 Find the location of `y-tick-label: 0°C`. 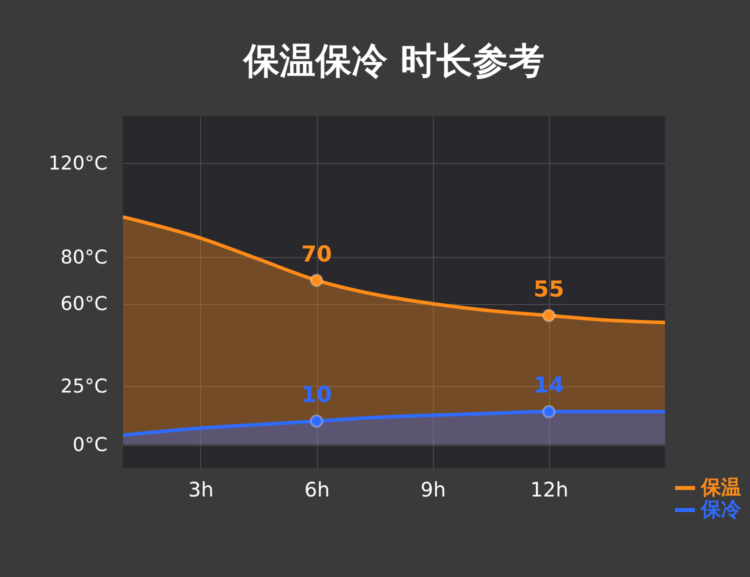

y-tick-label: 0°C is located at coordinates (90, 445).